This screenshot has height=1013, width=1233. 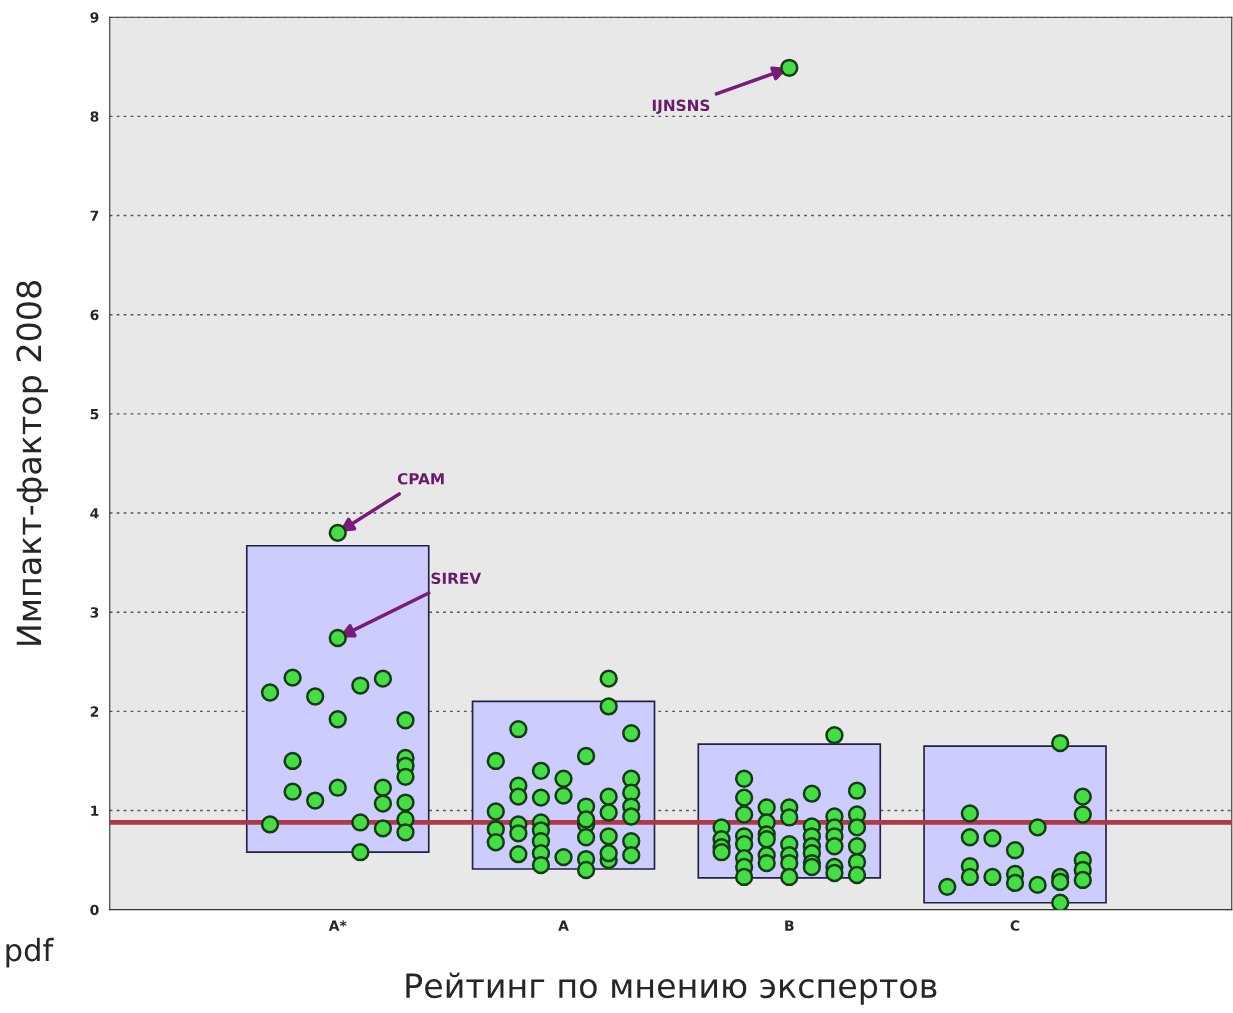 I want to click on y-tick-label: 2, so click(x=94, y=711).